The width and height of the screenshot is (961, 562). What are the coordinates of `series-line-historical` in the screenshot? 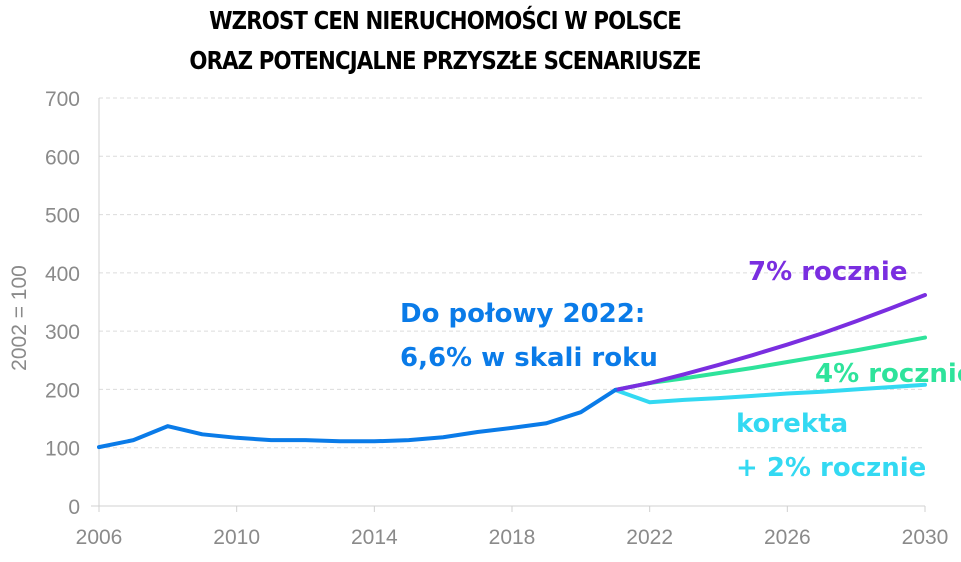 It's located at (357, 419).